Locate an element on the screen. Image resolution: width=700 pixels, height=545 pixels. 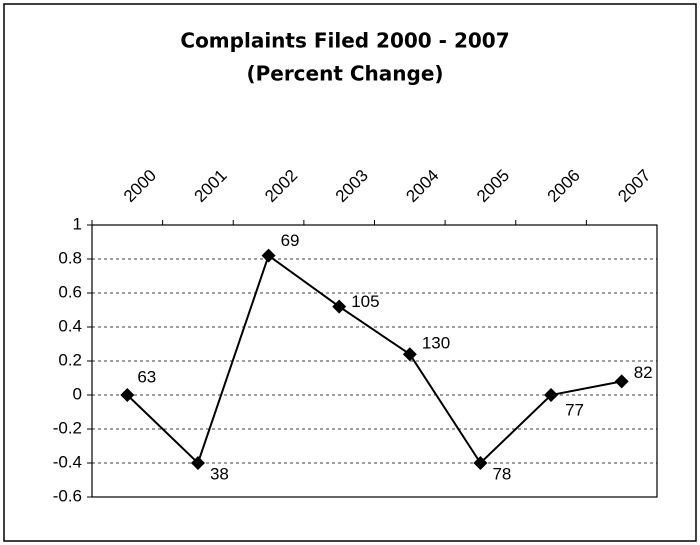
point-label: 130 is located at coordinates (436, 343).